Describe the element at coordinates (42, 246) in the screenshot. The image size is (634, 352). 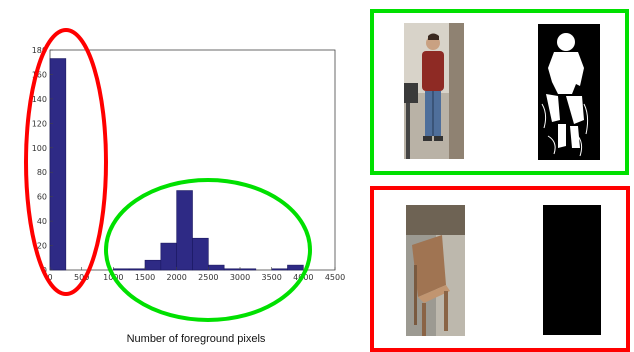
I see `y-tick-label-1: 20` at that location.